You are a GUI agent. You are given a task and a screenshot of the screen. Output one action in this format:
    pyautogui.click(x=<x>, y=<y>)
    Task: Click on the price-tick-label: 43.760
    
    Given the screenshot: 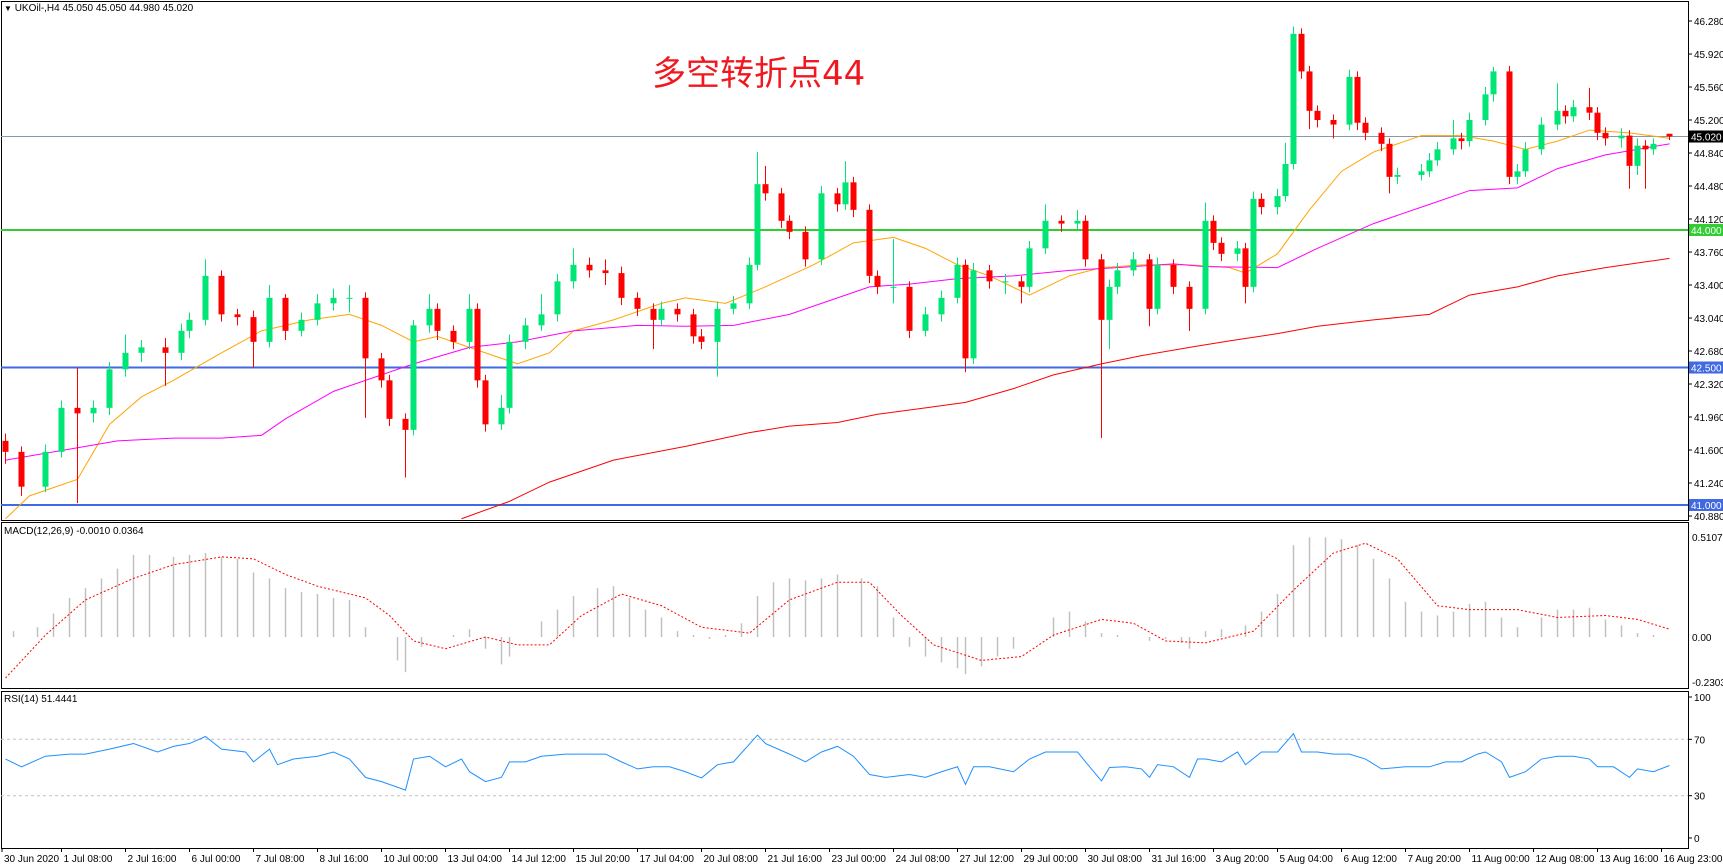 What is the action you would take?
    pyautogui.click(x=1708, y=253)
    